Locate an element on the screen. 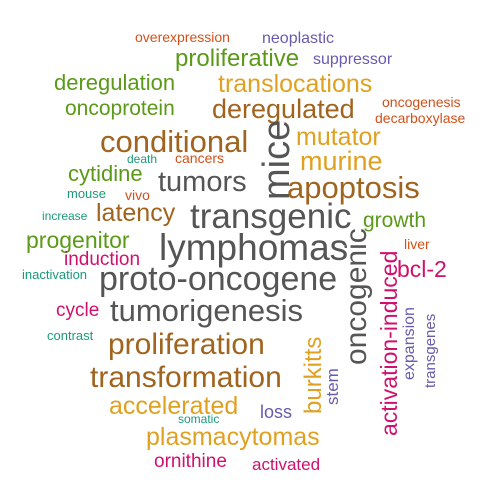 The image size is (500, 500). word-growth: growth is located at coordinates (395, 220).